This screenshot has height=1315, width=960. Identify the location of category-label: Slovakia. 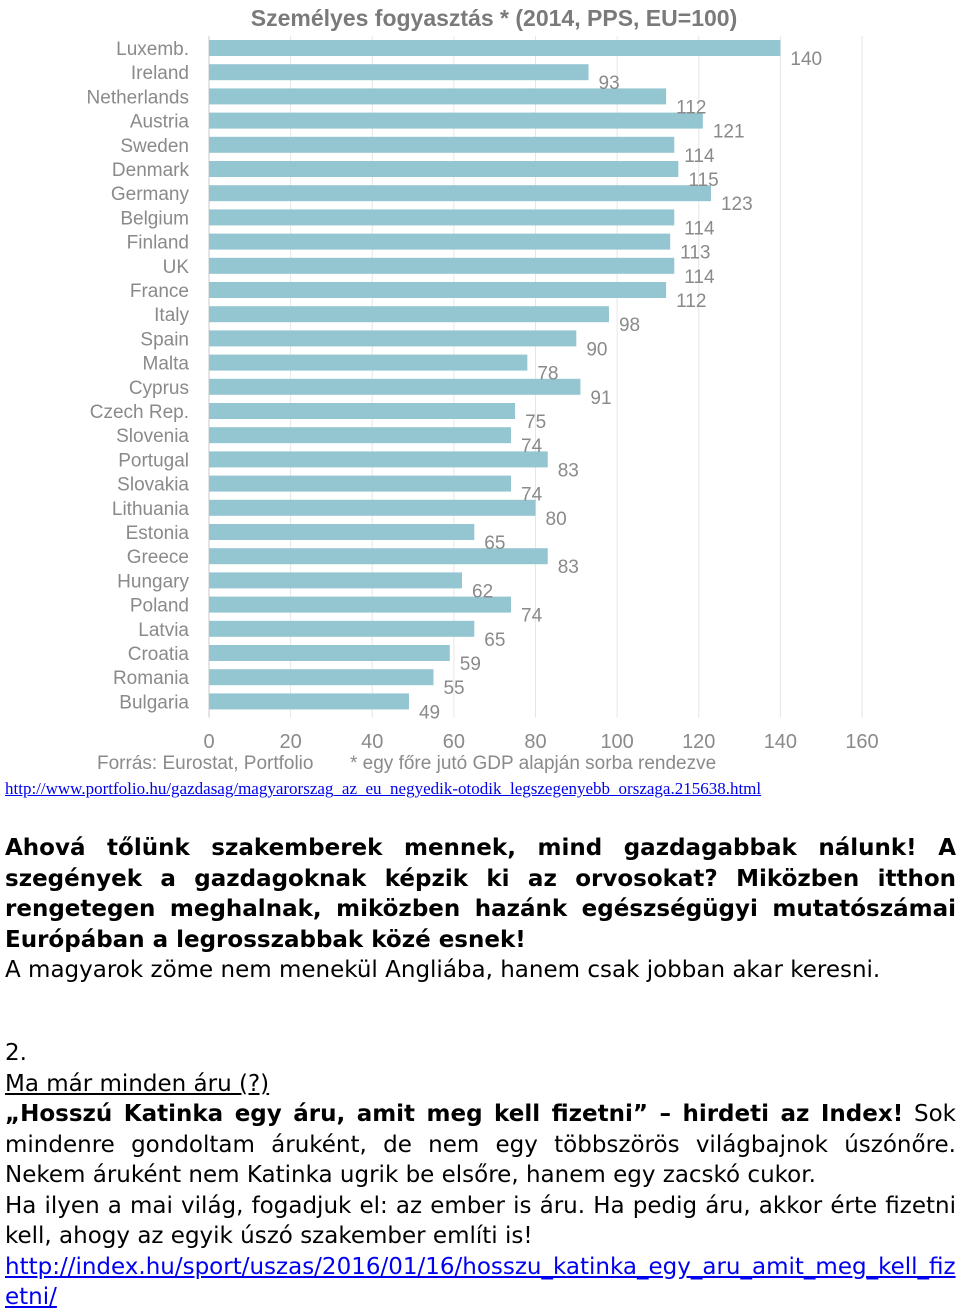
(153, 485).